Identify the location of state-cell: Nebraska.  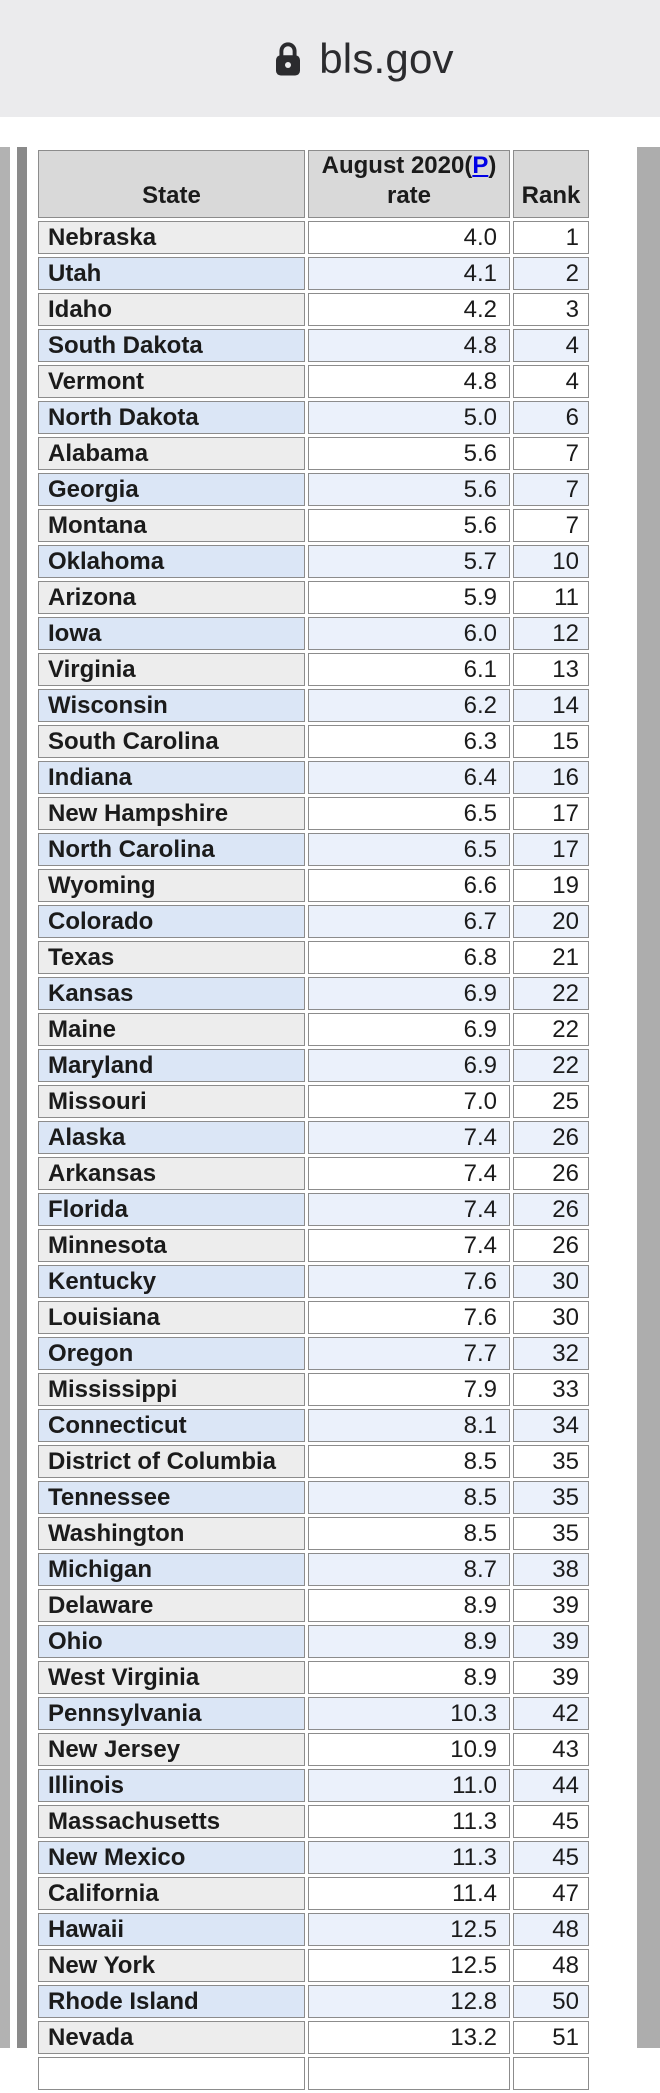
(171, 237).